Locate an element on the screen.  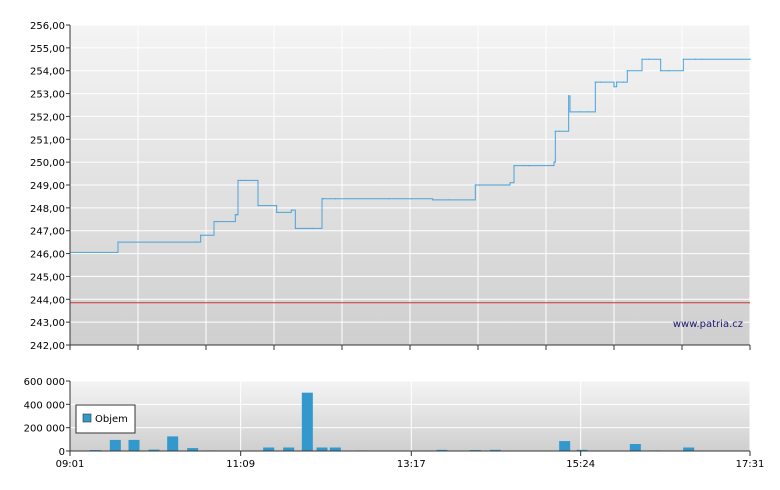
watermark-text: www.patria.cz is located at coordinates (708, 324).